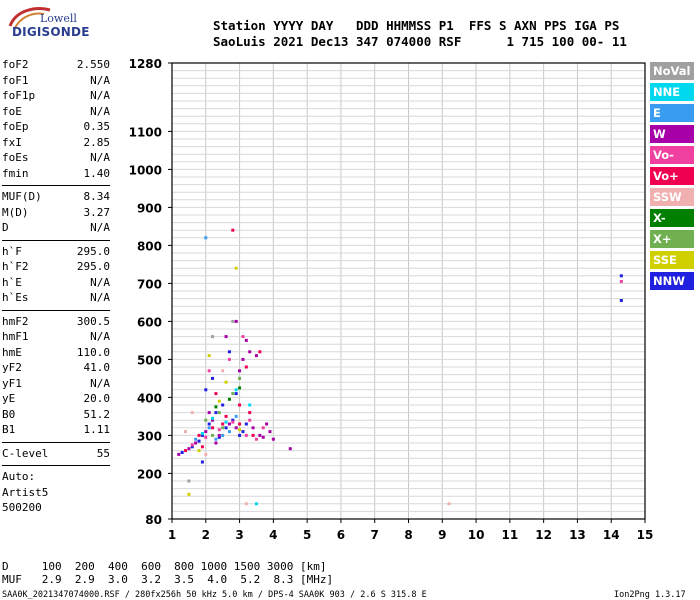 The width and height of the screenshot is (700, 600). What do you see at coordinates (56, 253) in the screenshot?
I see `param-row-h-f: h`F 295.0` at bounding box center [56, 253].